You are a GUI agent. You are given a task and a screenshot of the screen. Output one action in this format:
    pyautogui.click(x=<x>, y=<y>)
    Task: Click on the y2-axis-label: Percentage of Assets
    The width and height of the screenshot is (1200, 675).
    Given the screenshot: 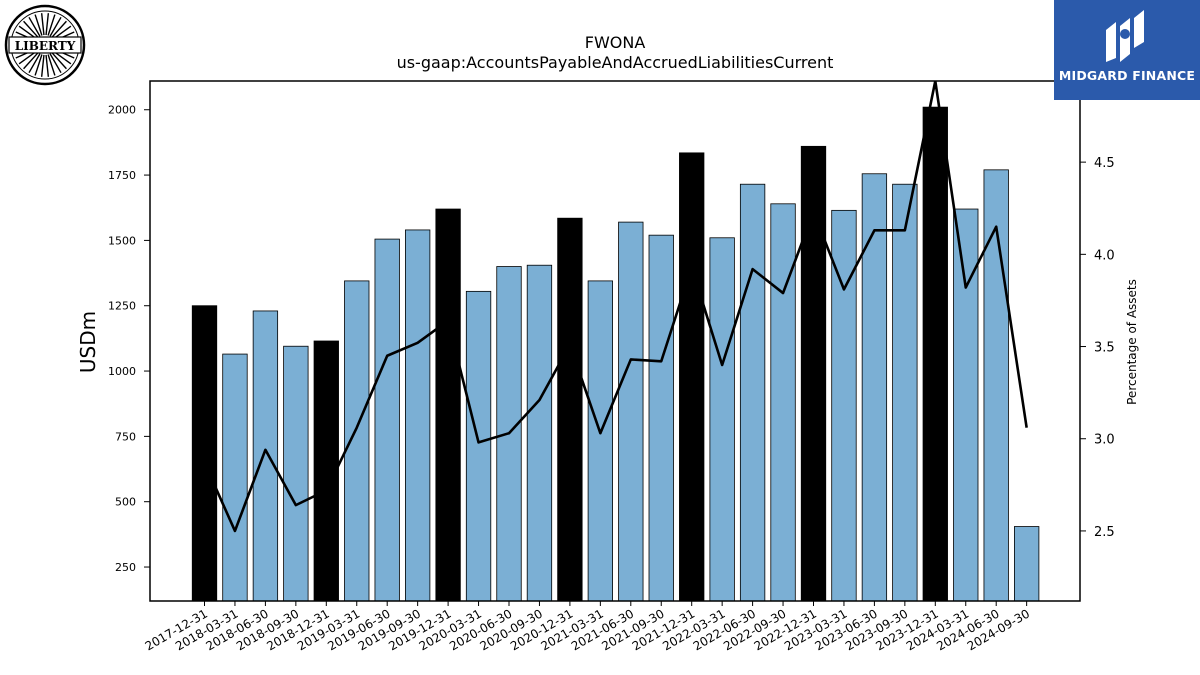 What is the action you would take?
    pyautogui.click(x=1132, y=342)
    